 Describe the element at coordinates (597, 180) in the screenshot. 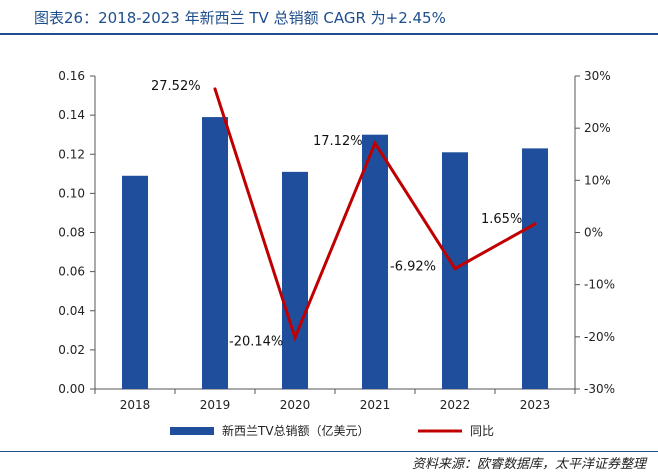

I see `right-tick-label: 10%` at that location.